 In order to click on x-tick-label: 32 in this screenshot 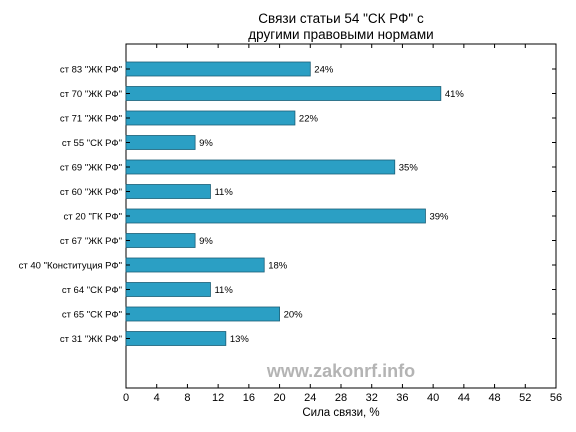, I will do `click(372, 398)`.